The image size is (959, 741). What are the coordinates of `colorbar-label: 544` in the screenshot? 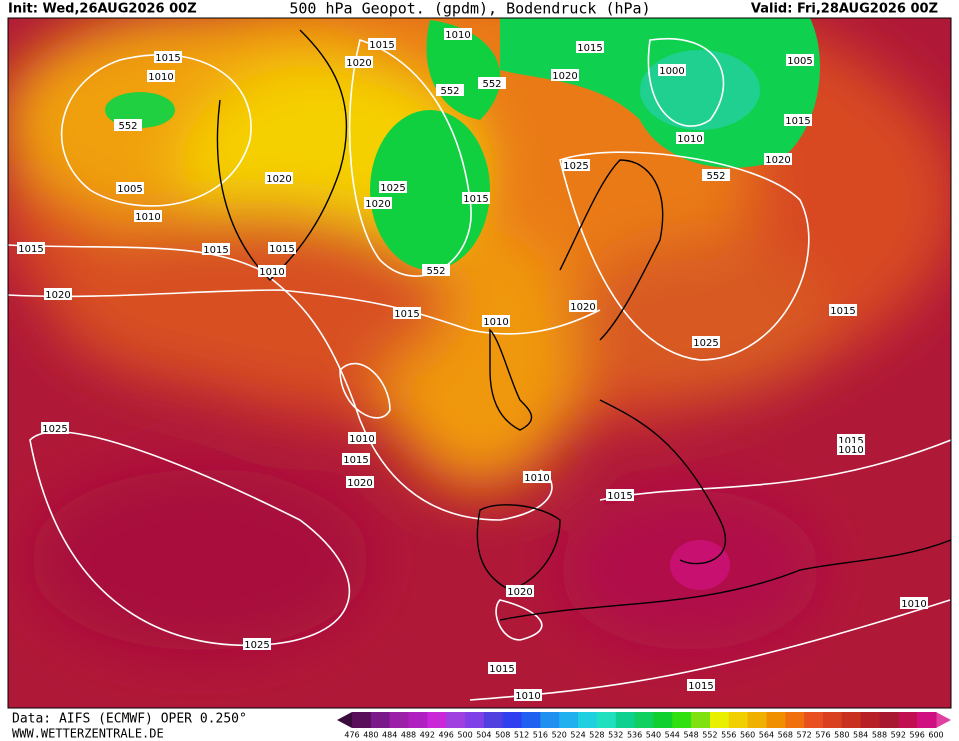 It's located at (672, 735).